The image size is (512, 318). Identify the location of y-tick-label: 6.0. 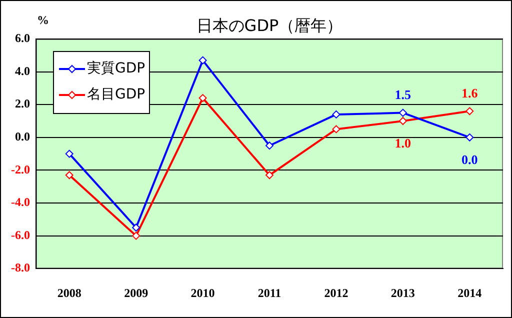
(22, 38).